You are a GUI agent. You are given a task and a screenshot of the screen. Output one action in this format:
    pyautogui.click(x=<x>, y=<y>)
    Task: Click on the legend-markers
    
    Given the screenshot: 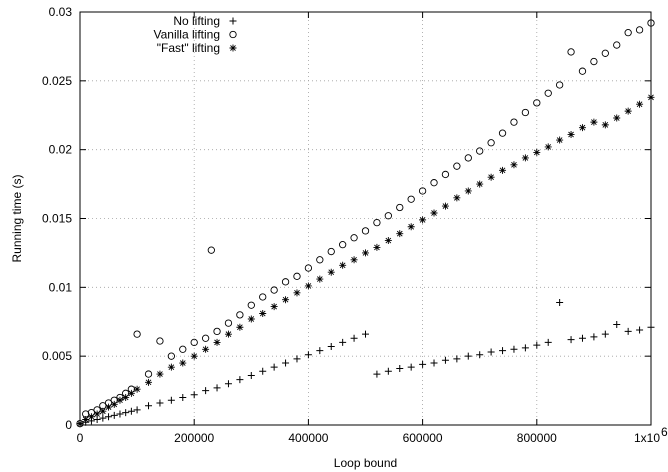 What is the action you would take?
    pyautogui.click(x=233, y=34)
    